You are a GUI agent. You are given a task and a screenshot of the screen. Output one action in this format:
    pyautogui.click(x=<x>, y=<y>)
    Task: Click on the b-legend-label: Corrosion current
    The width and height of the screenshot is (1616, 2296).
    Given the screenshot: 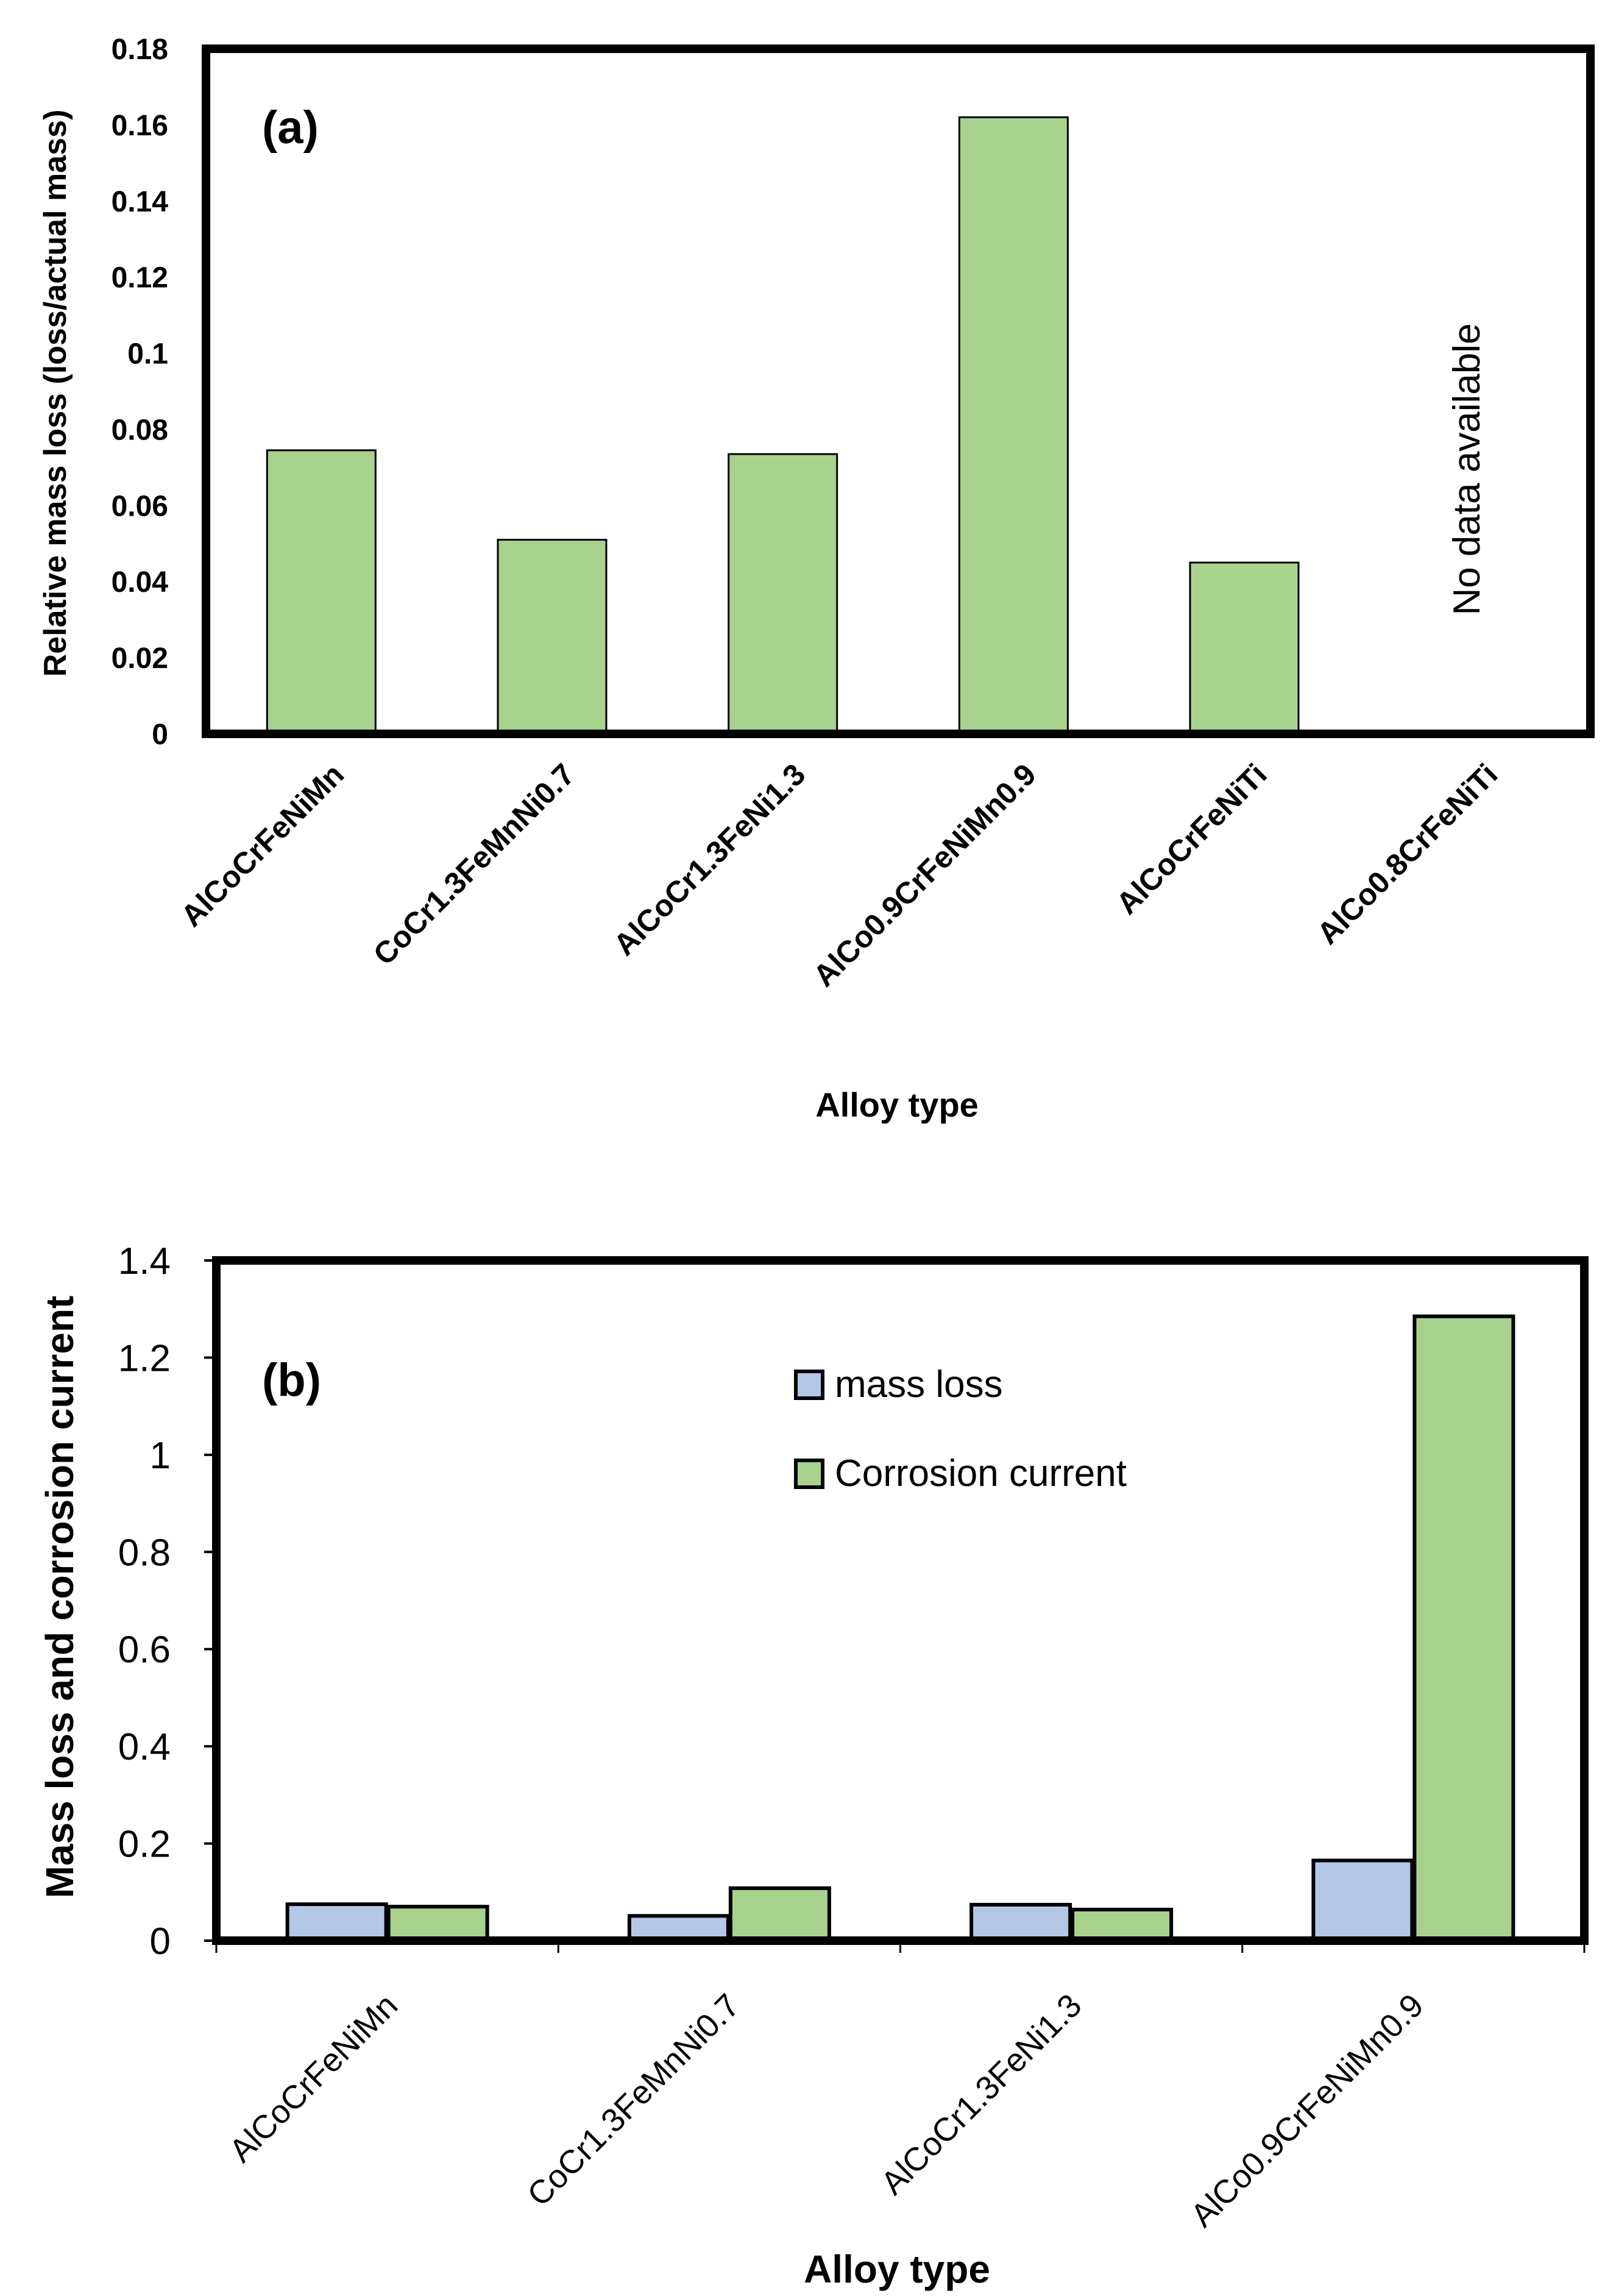 What is the action you would take?
    pyautogui.click(x=981, y=1473)
    